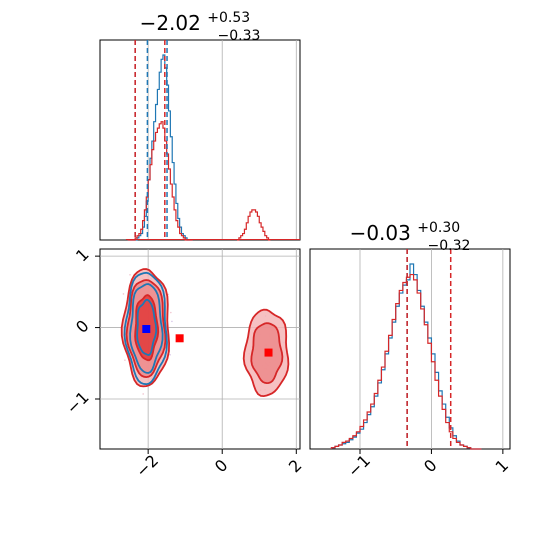 This screenshot has height=554, width=550. I want to click on y-ticks-bottom-left: 1 0 −1, so click(81, 331).